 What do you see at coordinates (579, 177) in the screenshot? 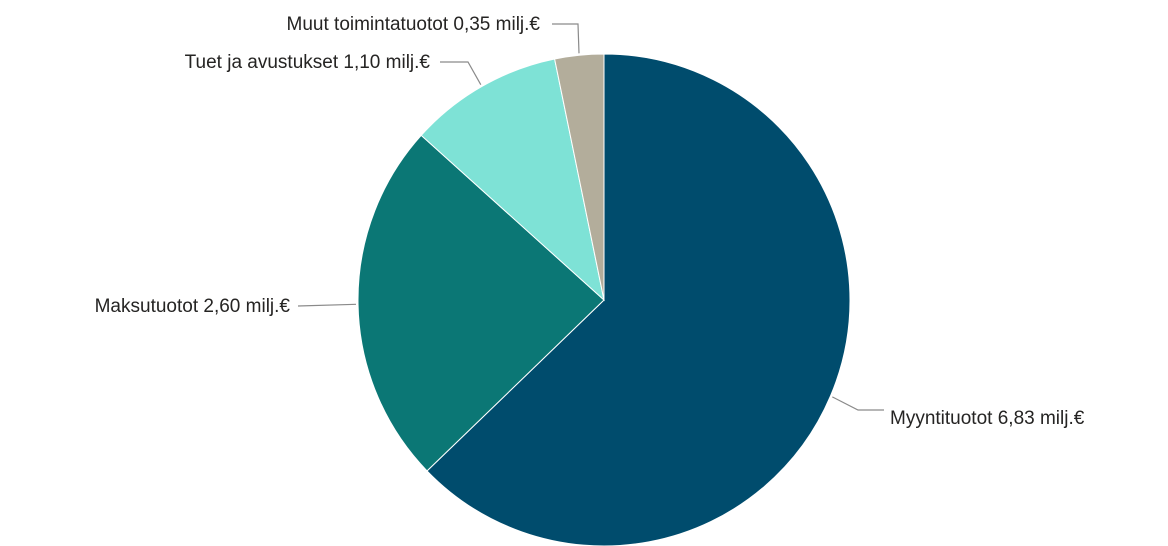
I see `pie-slice-muut-toimintatuotot` at bounding box center [579, 177].